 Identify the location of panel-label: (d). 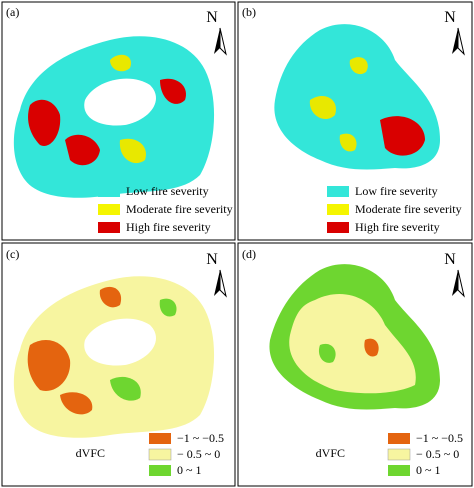
(249, 254).